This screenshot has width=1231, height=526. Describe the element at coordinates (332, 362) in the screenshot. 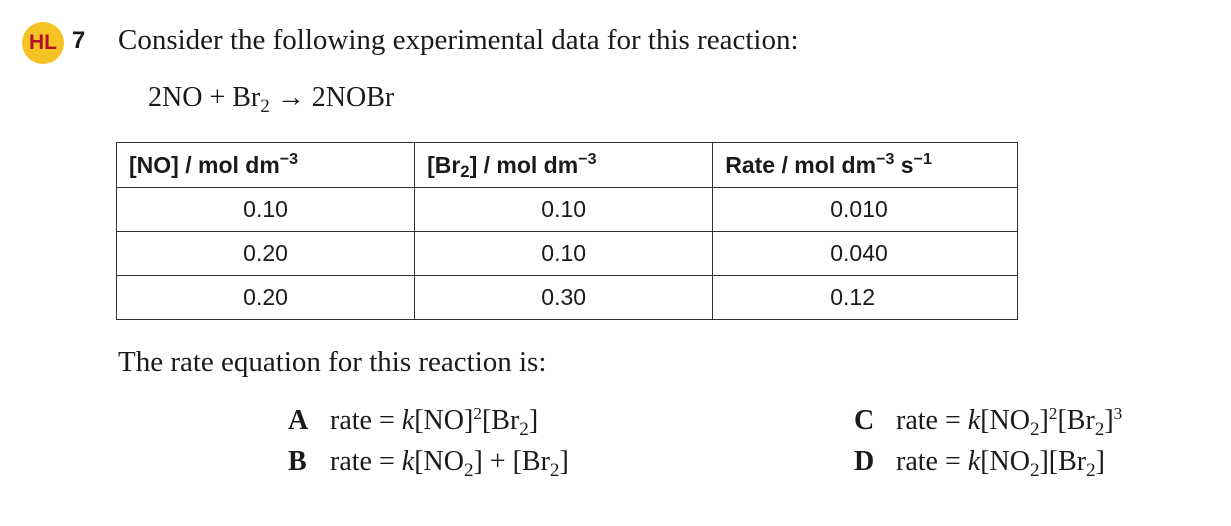

I see `question-stem: The rate equation for this reaction is:` at that location.